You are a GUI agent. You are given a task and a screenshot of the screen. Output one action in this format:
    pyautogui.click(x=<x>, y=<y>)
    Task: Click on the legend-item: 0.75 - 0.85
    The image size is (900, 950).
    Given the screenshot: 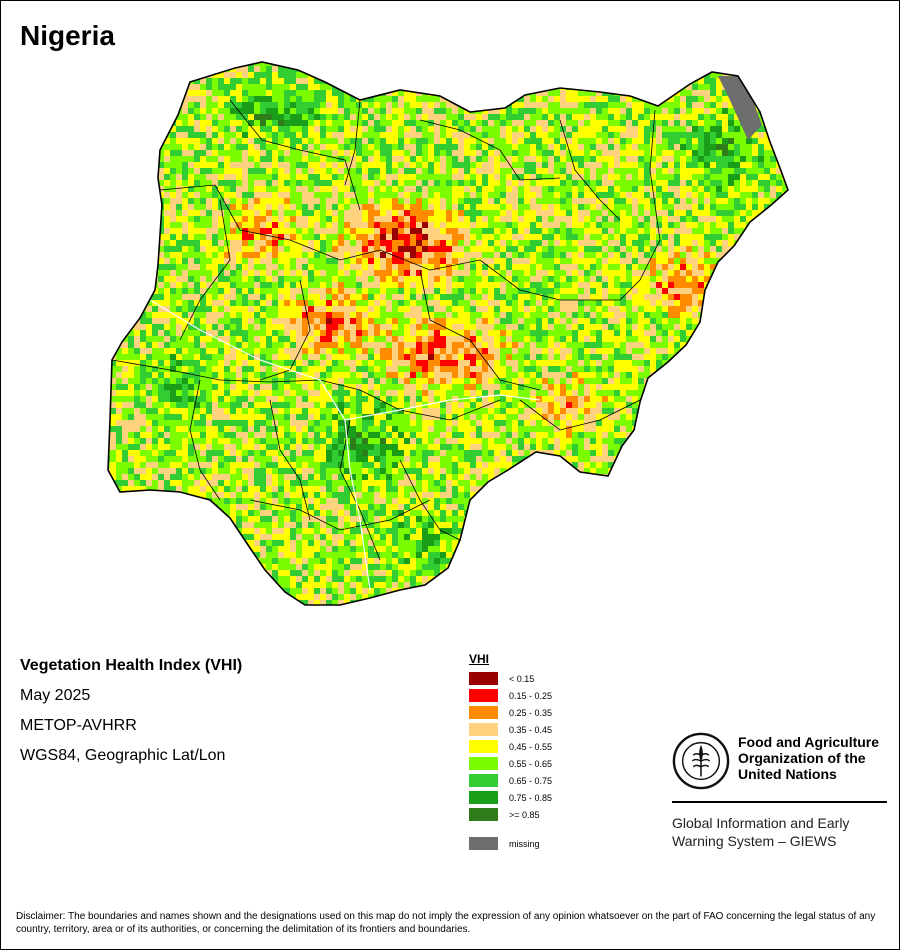 What is the action you would take?
    pyautogui.click(x=510, y=797)
    